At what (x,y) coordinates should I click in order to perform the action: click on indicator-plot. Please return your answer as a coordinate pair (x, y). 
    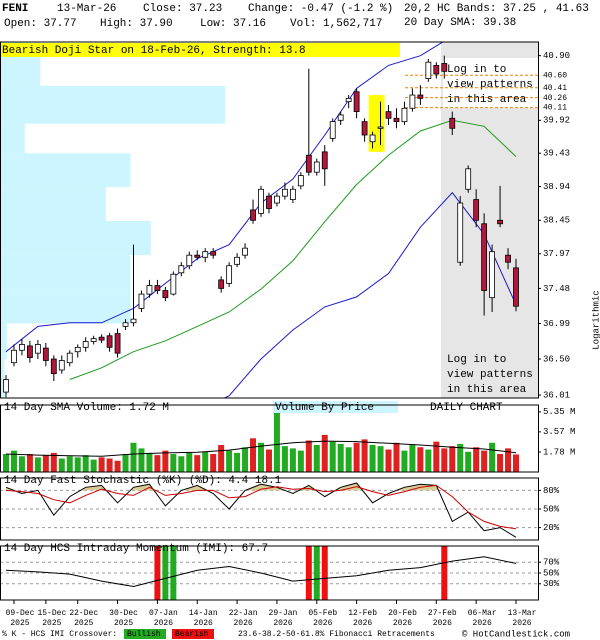
    Looking at the image, I should click on (261, 573).